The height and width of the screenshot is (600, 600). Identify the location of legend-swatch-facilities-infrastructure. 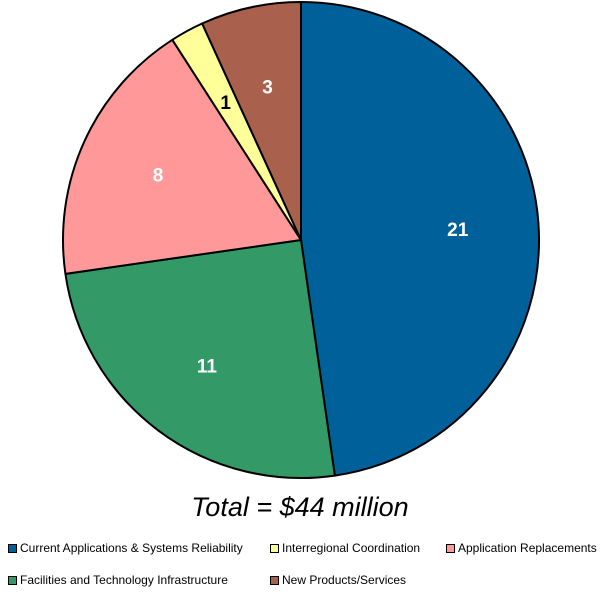
(12, 580).